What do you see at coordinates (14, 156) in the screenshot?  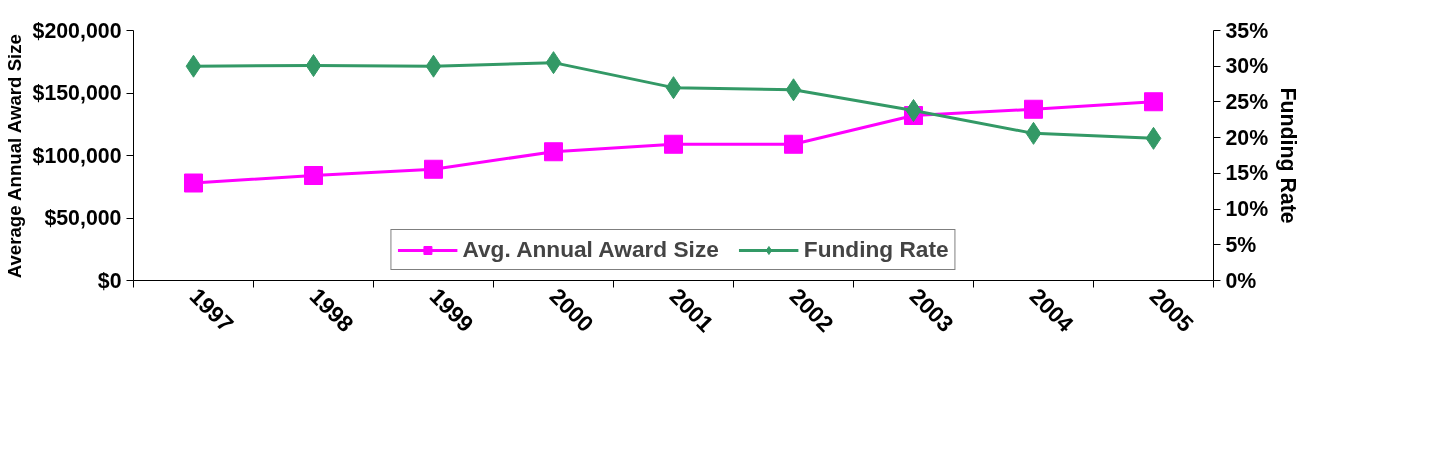 I see `y-axis-title: Average Annual Award Size` at bounding box center [14, 156].